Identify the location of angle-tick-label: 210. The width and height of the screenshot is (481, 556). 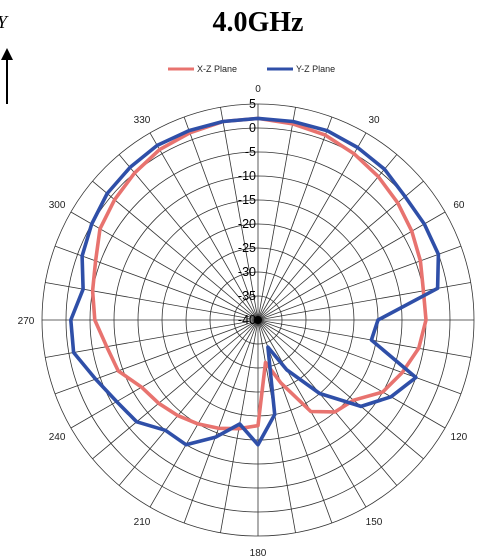
(142, 522).